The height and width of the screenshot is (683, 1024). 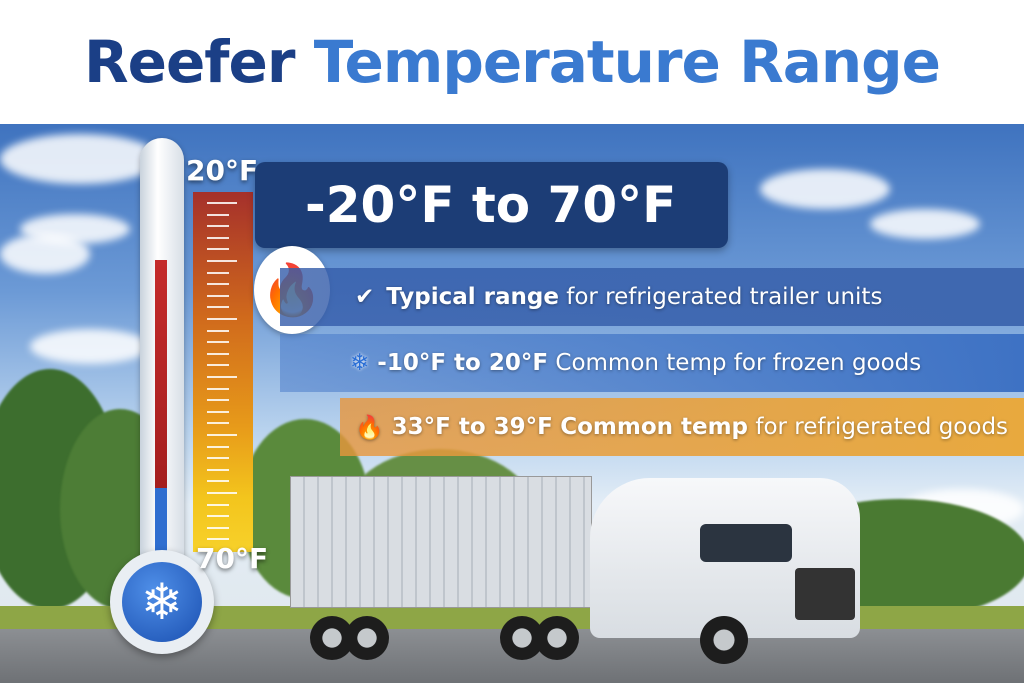 What do you see at coordinates (369, 427) in the screenshot?
I see `flame-icon: 🔥` at bounding box center [369, 427].